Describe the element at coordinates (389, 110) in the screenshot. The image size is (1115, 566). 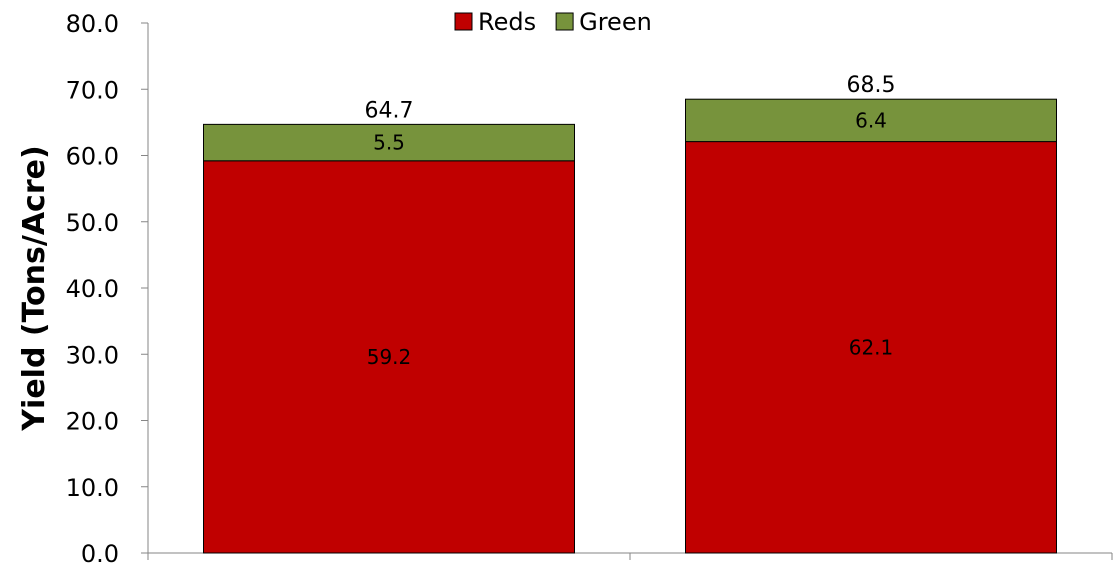
I see `total-value-label: 64.7` at that location.